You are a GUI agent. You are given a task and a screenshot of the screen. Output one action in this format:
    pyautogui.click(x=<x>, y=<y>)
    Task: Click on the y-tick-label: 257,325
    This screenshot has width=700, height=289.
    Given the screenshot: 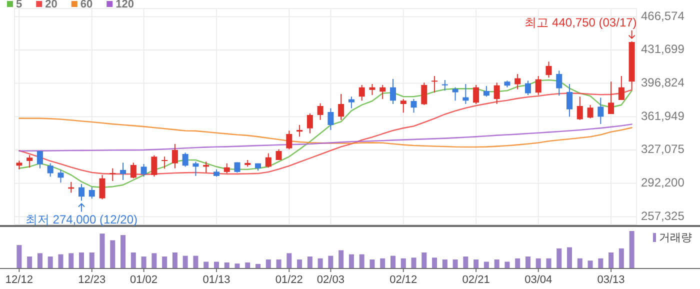 What is the action you would take?
    pyautogui.click(x=663, y=215)
    